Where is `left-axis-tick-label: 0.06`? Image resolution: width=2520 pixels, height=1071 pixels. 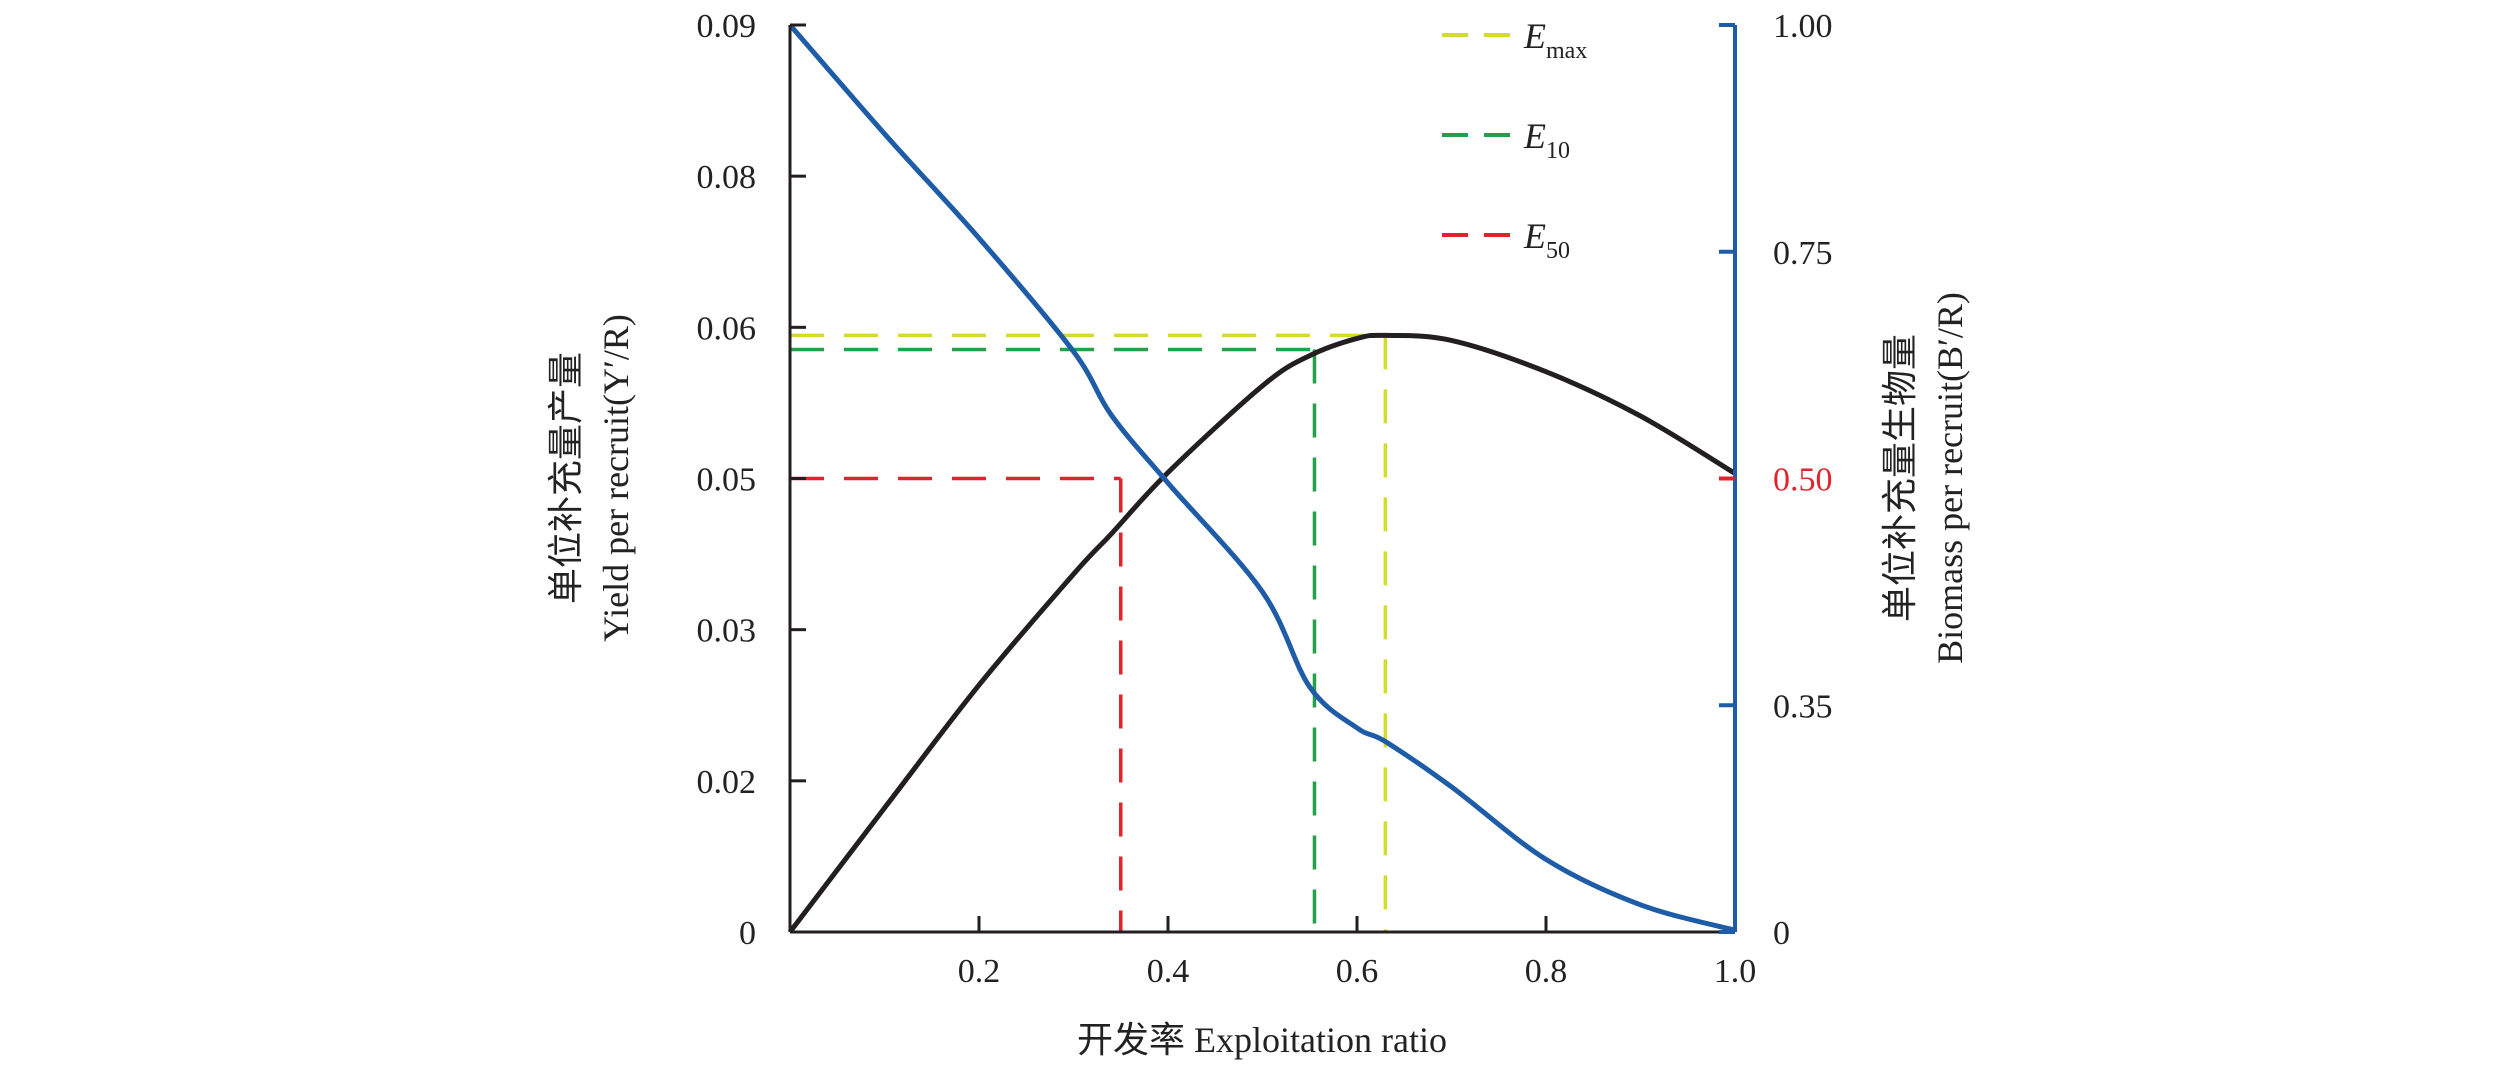 left-axis-tick-label: 0.06 is located at coordinates (727, 328).